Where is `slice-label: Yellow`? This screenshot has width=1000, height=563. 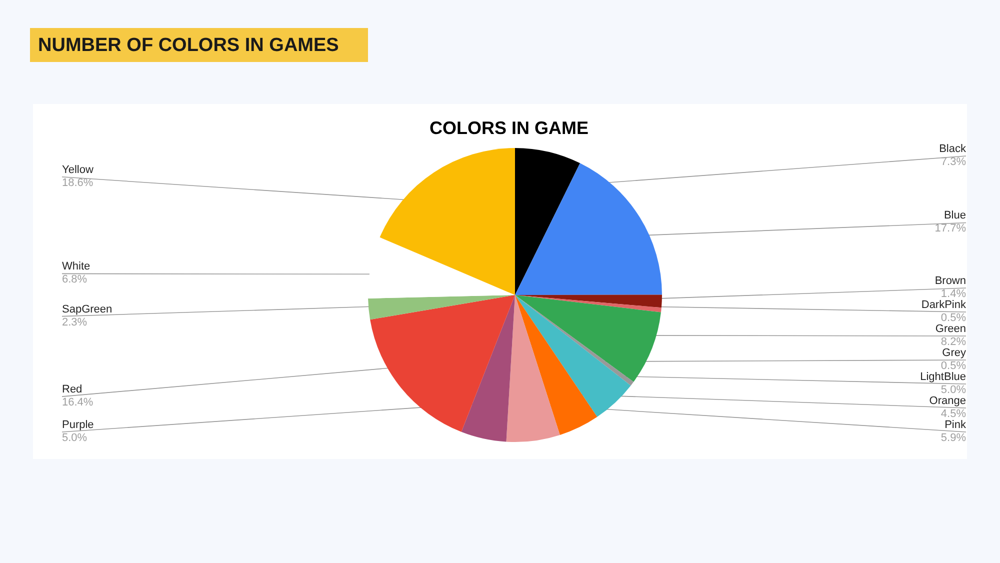
slice-label: Yellow is located at coordinates (78, 170).